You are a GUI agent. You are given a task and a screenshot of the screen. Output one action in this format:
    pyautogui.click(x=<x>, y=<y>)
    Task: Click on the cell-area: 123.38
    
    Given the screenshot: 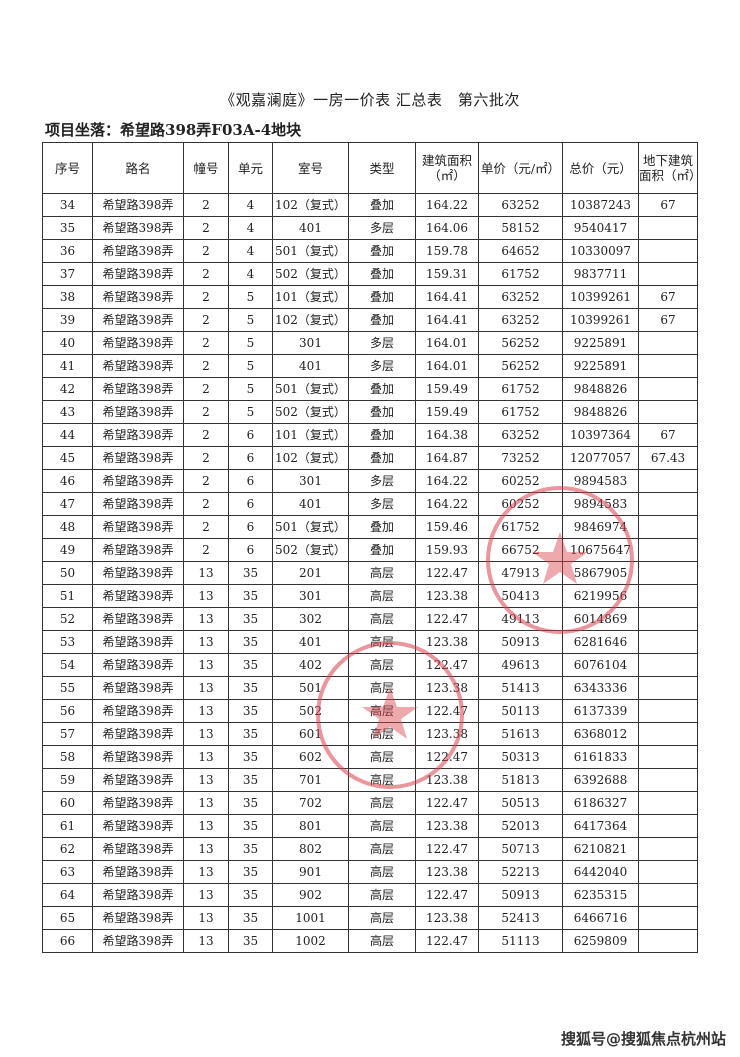 What is the action you would take?
    pyautogui.click(x=447, y=872)
    